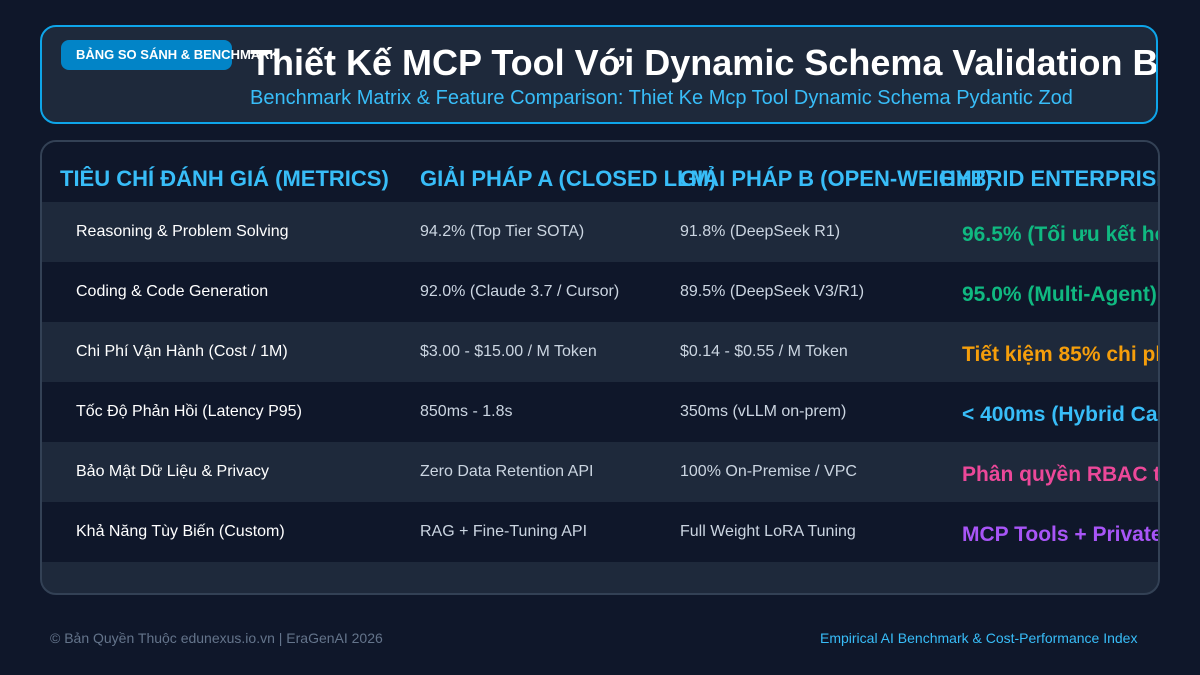 This screenshot has height=675, width=1200. I want to click on metric-cell: Chi Phí Vận Hành (Cost / 1M), so click(174, 352).